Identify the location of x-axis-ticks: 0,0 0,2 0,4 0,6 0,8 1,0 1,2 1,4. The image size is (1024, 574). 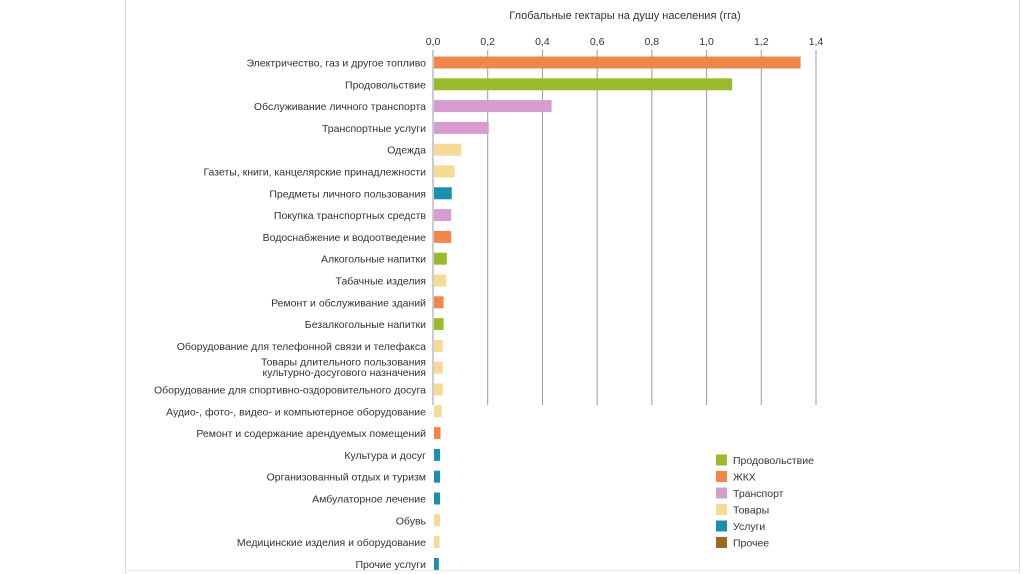
(625, 42).